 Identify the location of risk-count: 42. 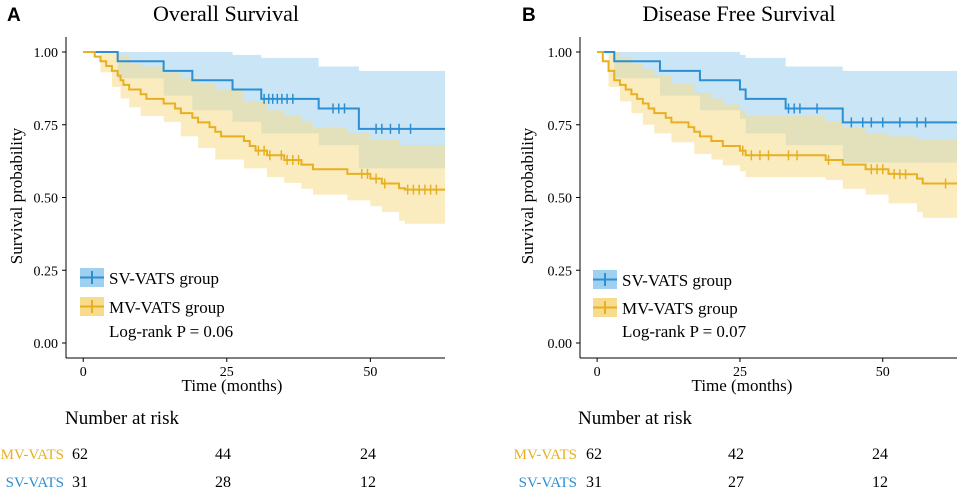
(736, 454).